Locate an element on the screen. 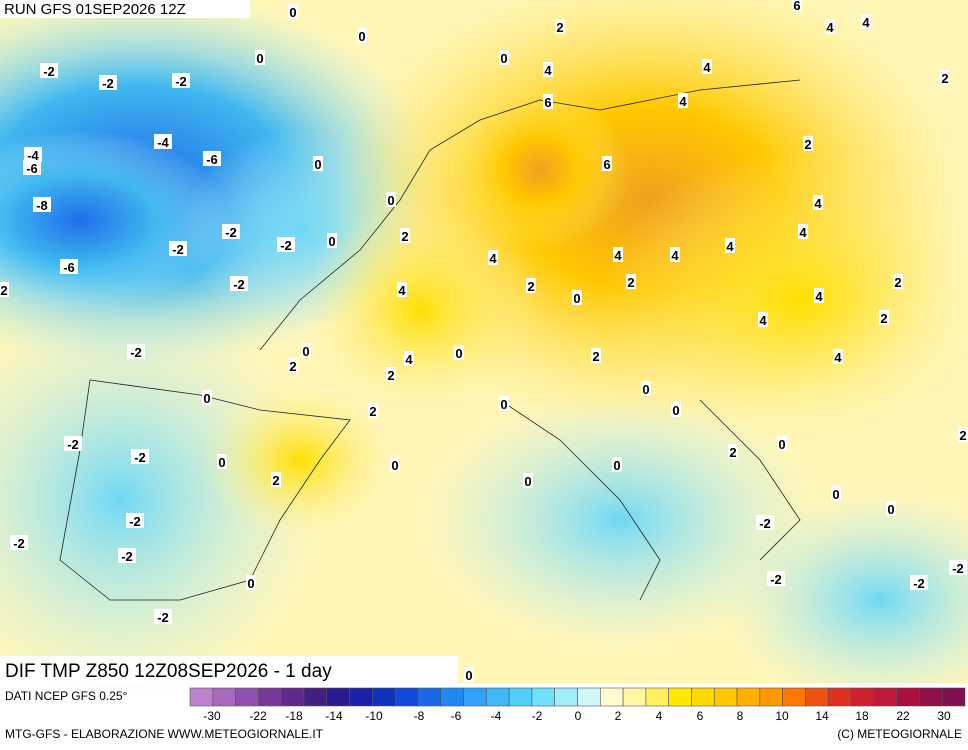 Image resolution: width=968 pixels, height=750 pixels. run-box is located at coordinates (125, 9).